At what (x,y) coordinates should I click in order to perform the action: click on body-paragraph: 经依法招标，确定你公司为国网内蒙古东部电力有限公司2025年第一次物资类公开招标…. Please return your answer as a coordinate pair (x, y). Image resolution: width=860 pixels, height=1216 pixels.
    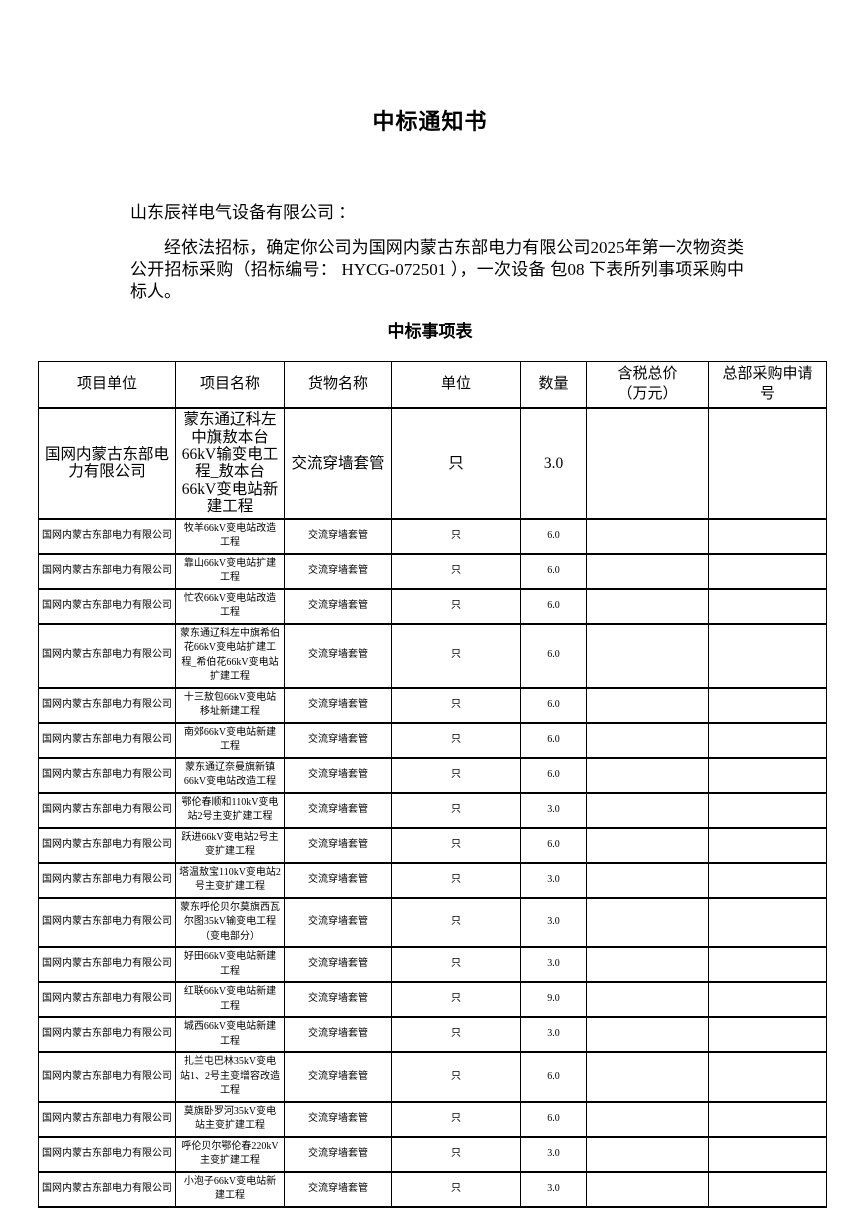
    Looking at the image, I should click on (437, 269).